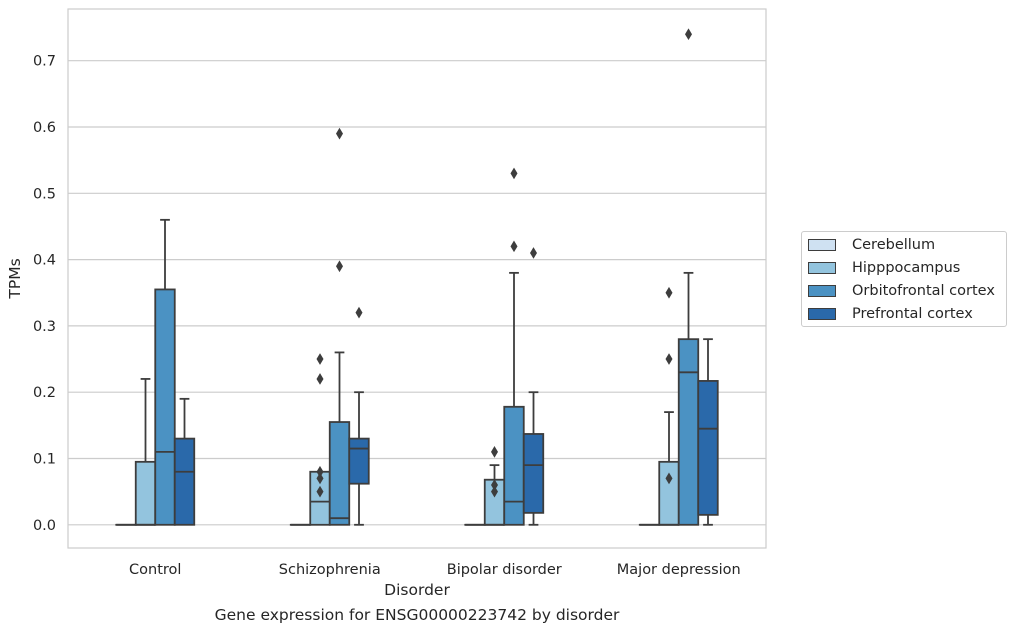 This screenshot has height=634, width=1018. What do you see at coordinates (822, 245) in the screenshot?
I see `legend-swatch-cerebellum` at bounding box center [822, 245].